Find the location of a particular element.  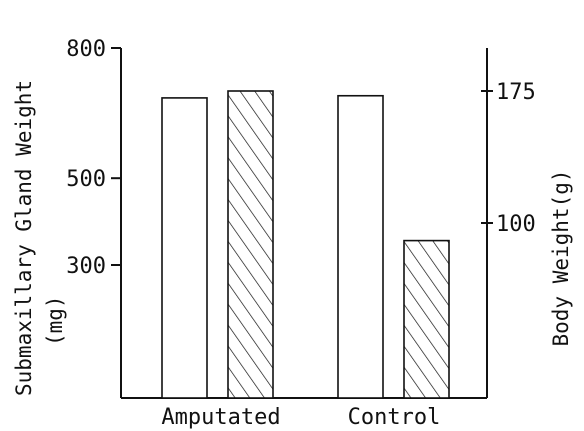

bar-gland-weight-control is located at coordinates (360, 246).